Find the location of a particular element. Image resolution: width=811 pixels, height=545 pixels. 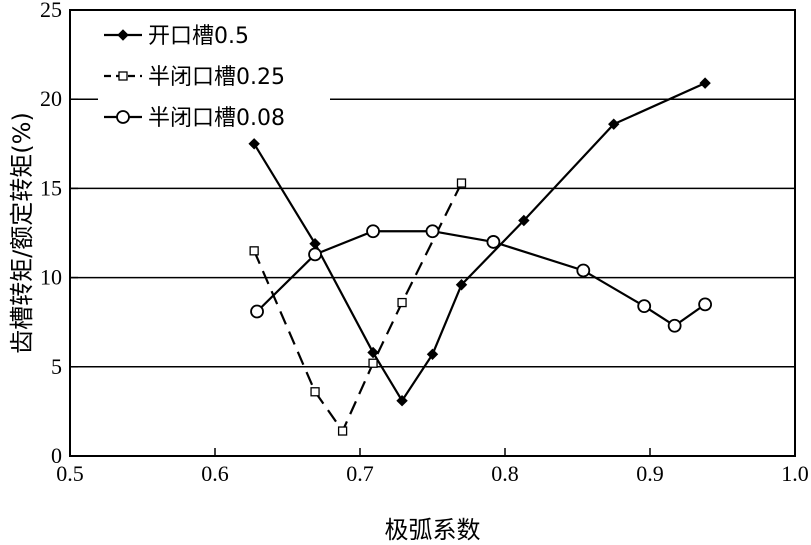

x-tick-label: 1.0 is located at coordinates (795, 473).